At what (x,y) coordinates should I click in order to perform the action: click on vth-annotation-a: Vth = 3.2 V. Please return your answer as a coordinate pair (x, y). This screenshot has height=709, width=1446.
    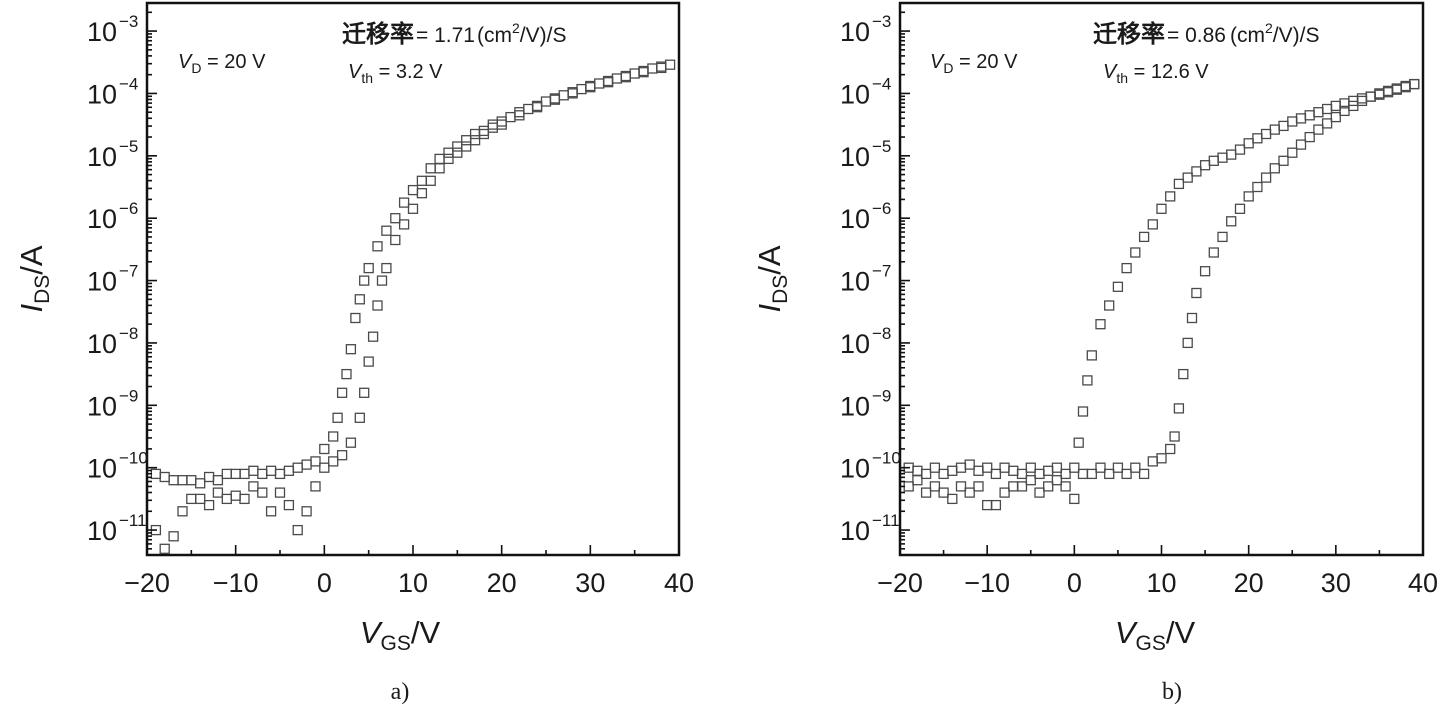
    Looking at the image, I should click on (395, 73).